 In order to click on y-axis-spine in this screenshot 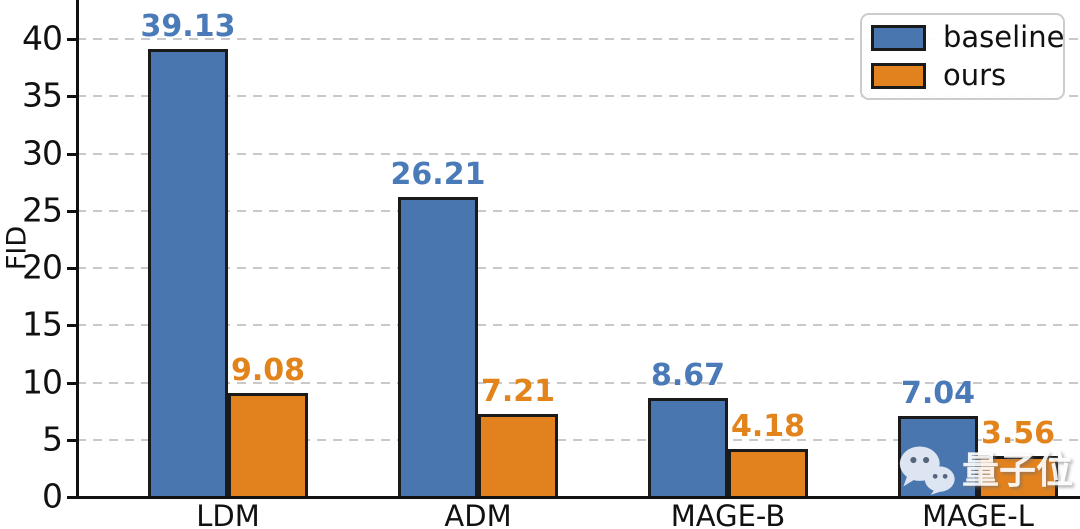, I will do `click(77, 249)`.